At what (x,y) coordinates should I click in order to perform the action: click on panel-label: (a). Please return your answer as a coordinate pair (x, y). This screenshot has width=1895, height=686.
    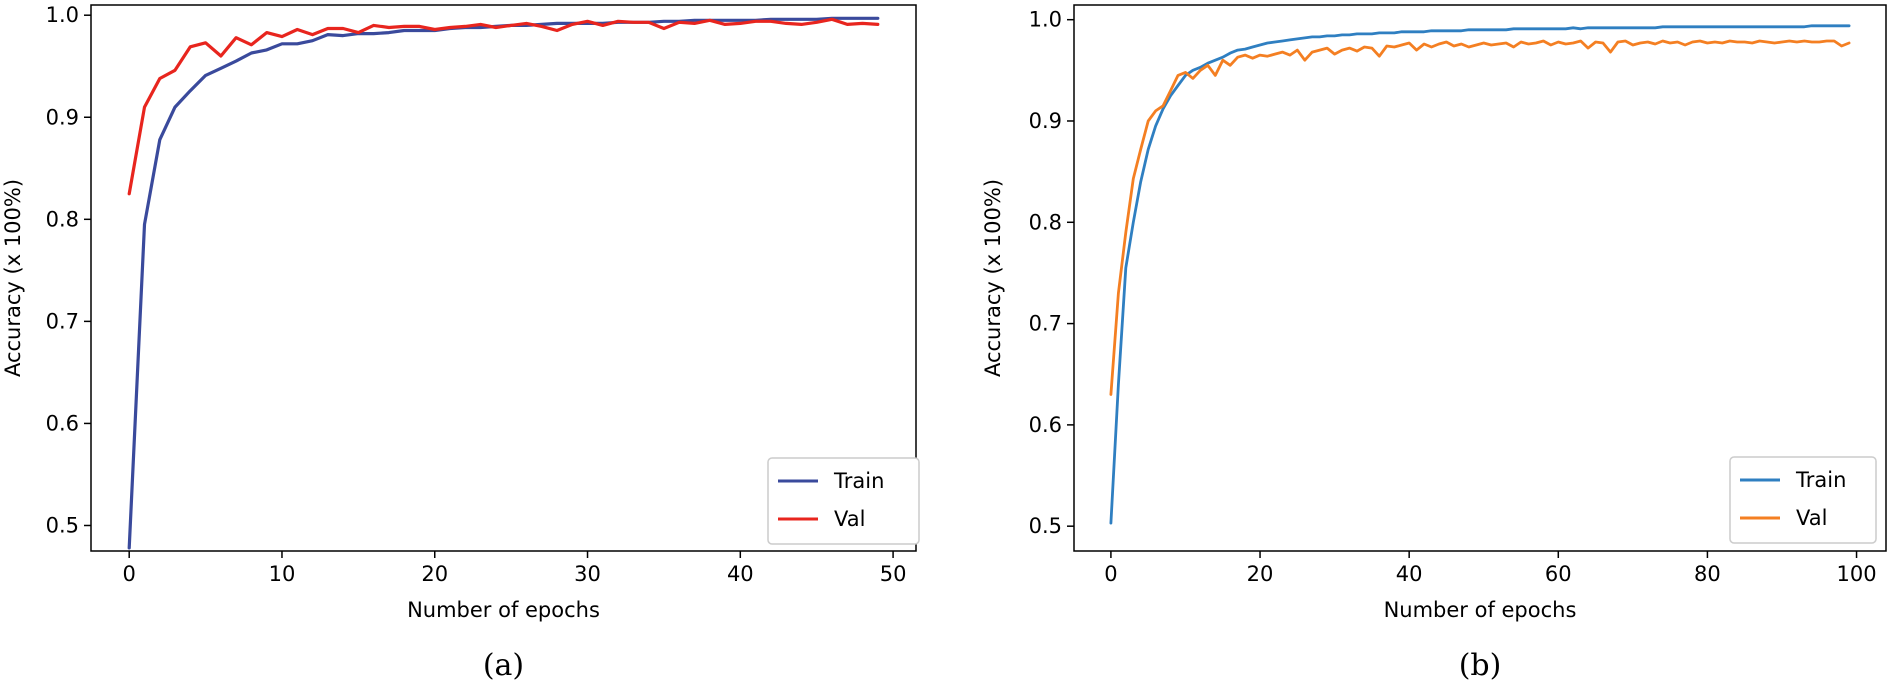
    Looking at the image, I should click on (503, 665).